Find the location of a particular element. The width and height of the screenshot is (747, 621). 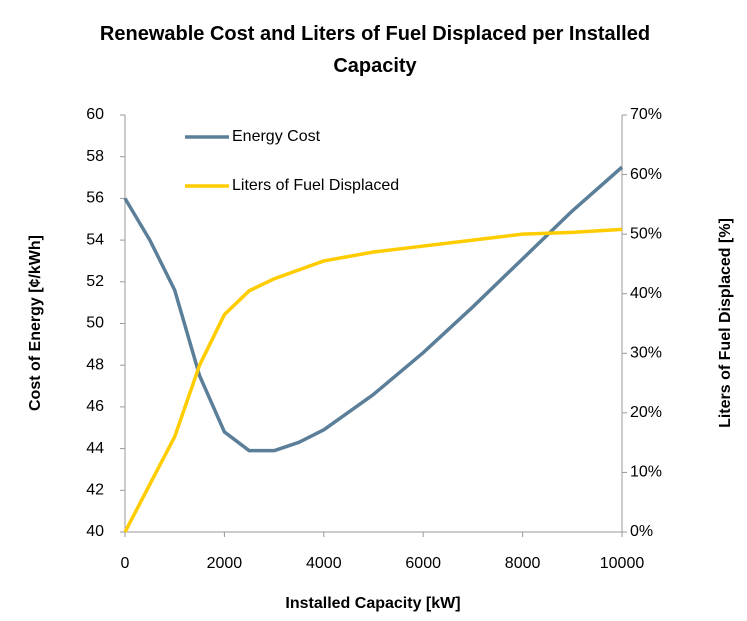

y2-tick-label: 60% is located at coordinates (646, 174).